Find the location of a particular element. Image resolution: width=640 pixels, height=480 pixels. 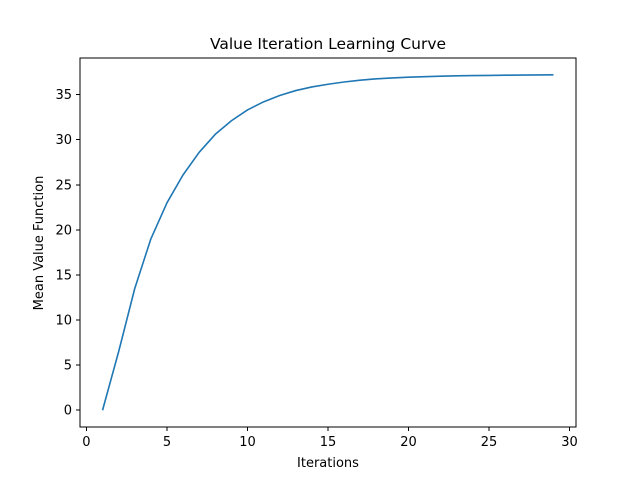

y-tick-label: 35 is located at coordinates (63, 95).